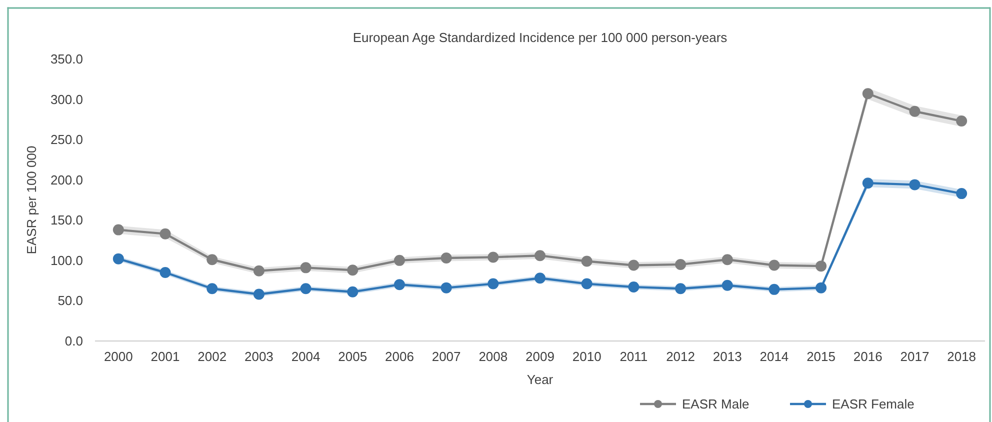 Image resolution: width=992 pixels, height=422 pixels. Describe the element at coordinates (961, 356) in the screenshot. I see `x-tick-label: 2018` at that location.